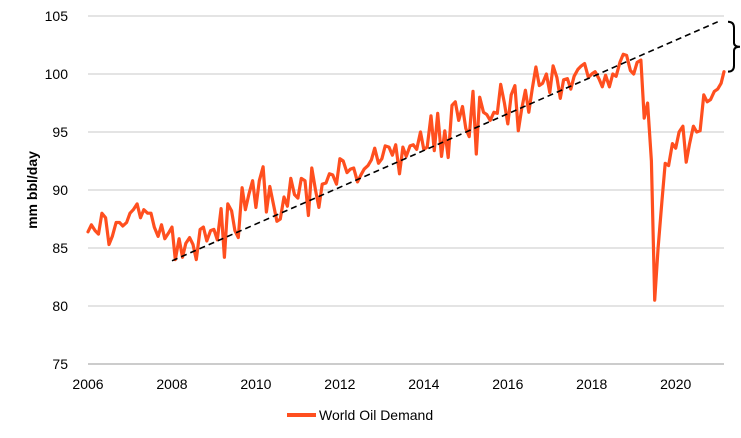  Describe the element at coordinates (675, 384) in the screenshot. I see `x-tick-label: 2020` at that location.